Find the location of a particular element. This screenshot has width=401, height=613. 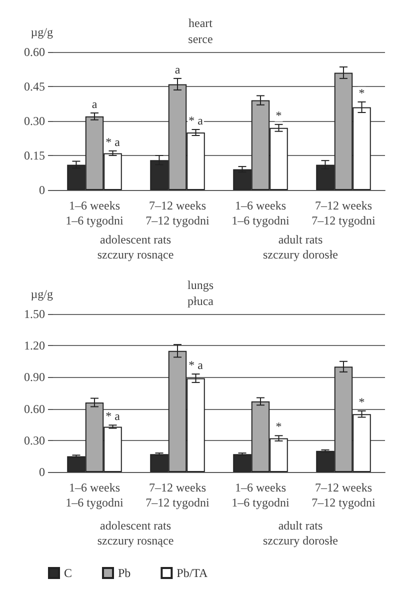

y-tick-label: 0.45 is located at coordinates (34, 87).